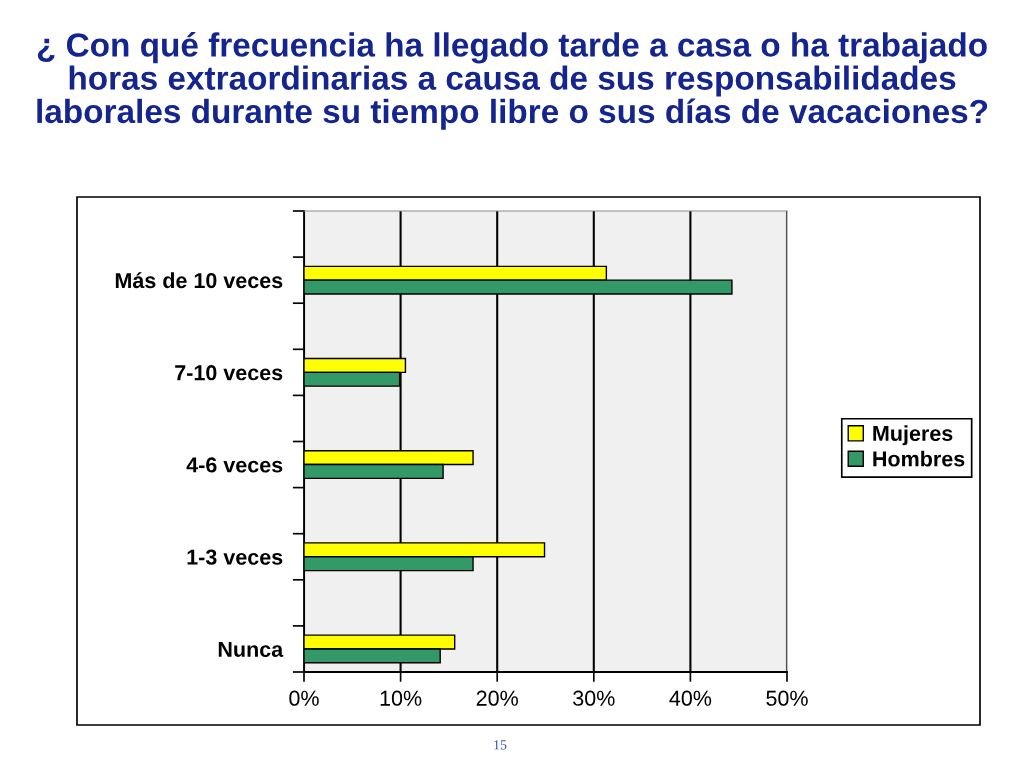 This screenshot has width=1024, height=768. What do you see at coordinates (913, 435) in the screenshot?
I see `legend-label: Mujeres` at bounding box center [913, 435].